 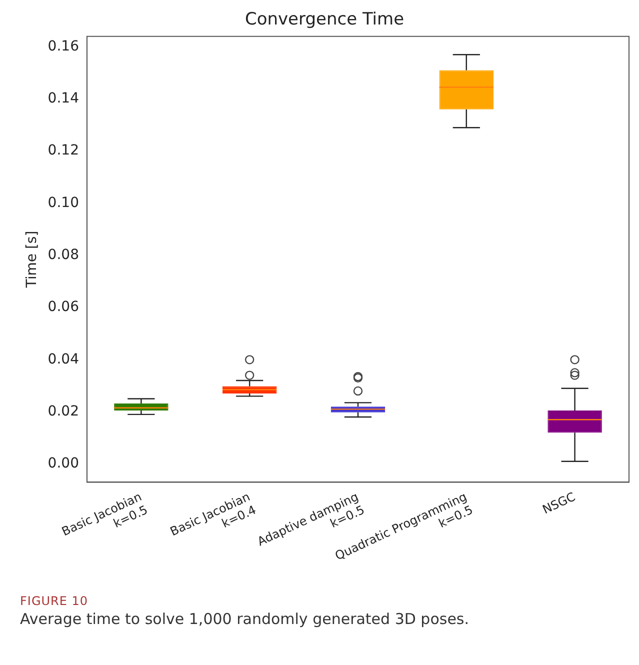 I want to click on y-tick-label: 0.12, so click(x=63, y=150).